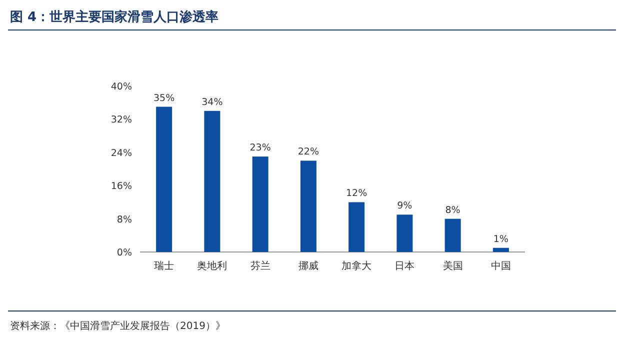 This screenshot has width=624, height=338. What do you see at coordinates (404, 206) in the screenshot?
I see `data-label: 9%` at bounding box center [404, 206].